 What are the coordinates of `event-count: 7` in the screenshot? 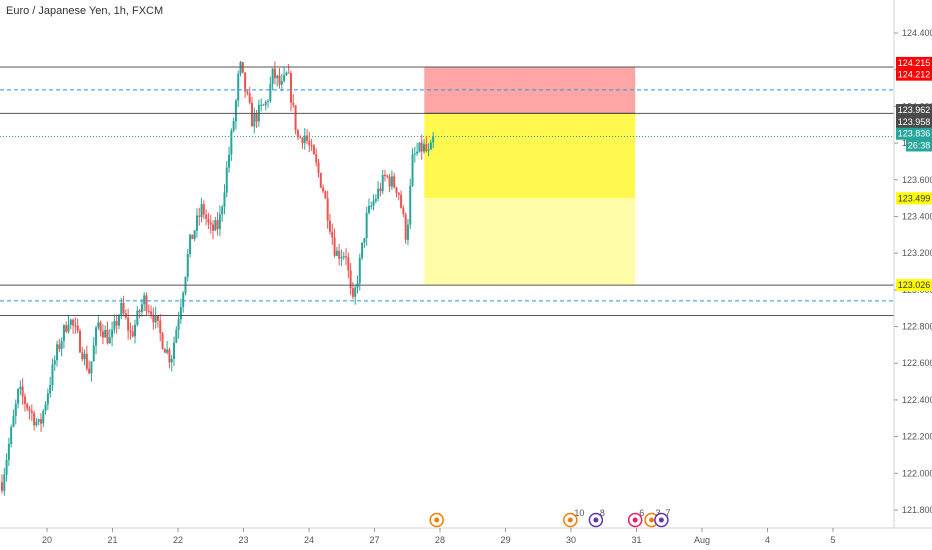 It's located at (667, 513).